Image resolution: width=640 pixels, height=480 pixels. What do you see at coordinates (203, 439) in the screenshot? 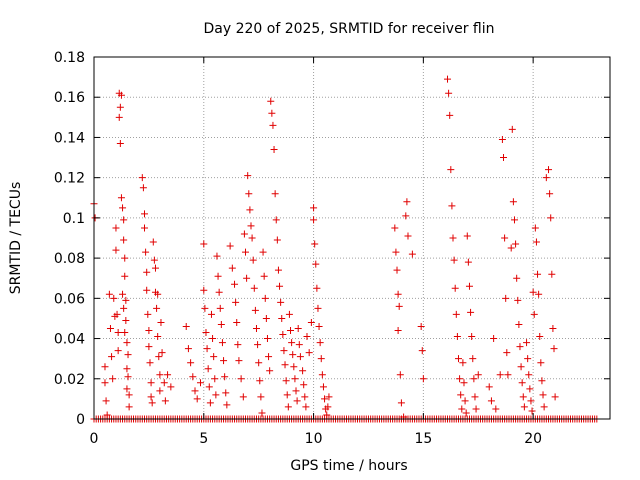
I see `x-tick-label: 5` at bounding box center [203, 439].